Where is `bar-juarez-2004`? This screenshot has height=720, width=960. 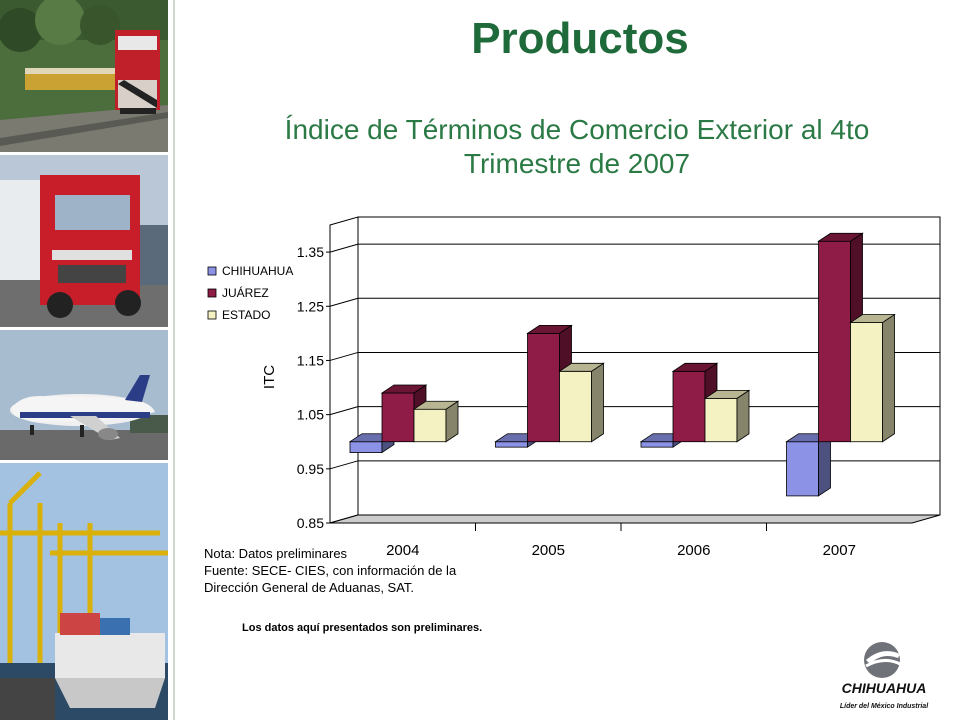 bar-juarez-2004 is located at coordinates (398, 417).